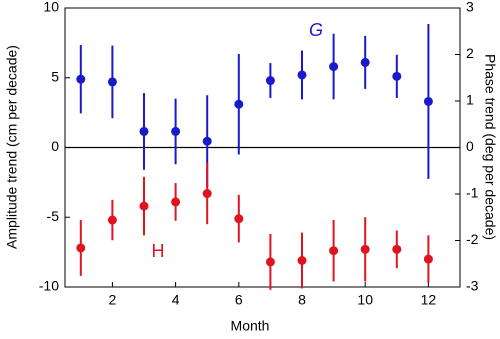 The image size is (500, 339). What do you see at coordinates (250, 326) in the screenshot?
I see `x-axis-label: Month` at bounding box center [250, 326].